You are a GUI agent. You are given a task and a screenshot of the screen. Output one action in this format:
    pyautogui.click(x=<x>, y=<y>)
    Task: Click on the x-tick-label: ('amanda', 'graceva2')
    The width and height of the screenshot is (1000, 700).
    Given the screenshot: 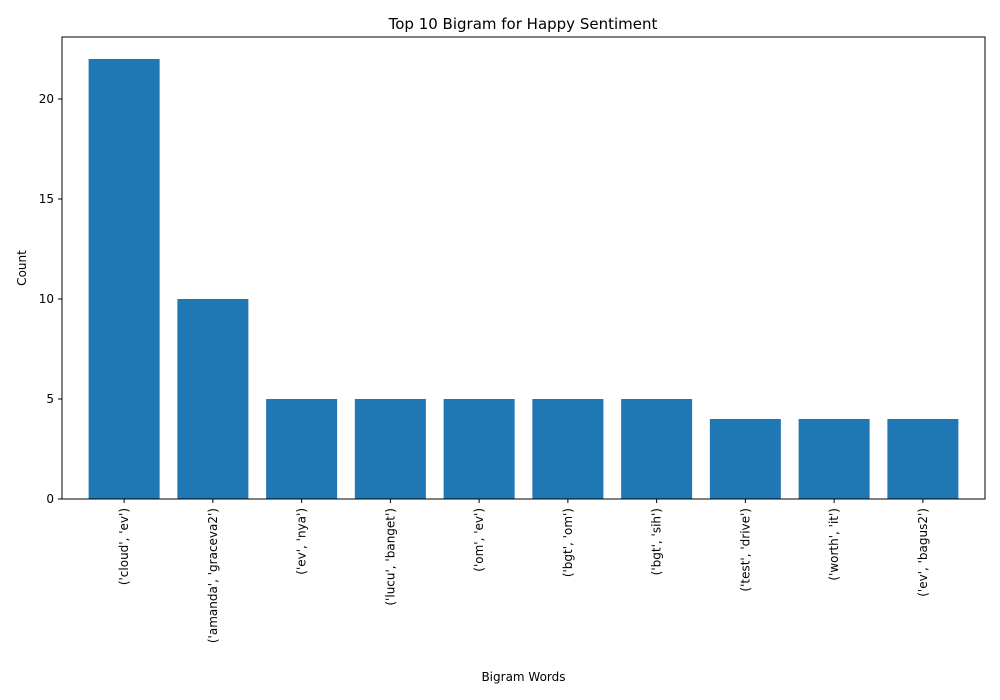 What is the action you would take?
    pyautogui.click(x=213, y=575)
    